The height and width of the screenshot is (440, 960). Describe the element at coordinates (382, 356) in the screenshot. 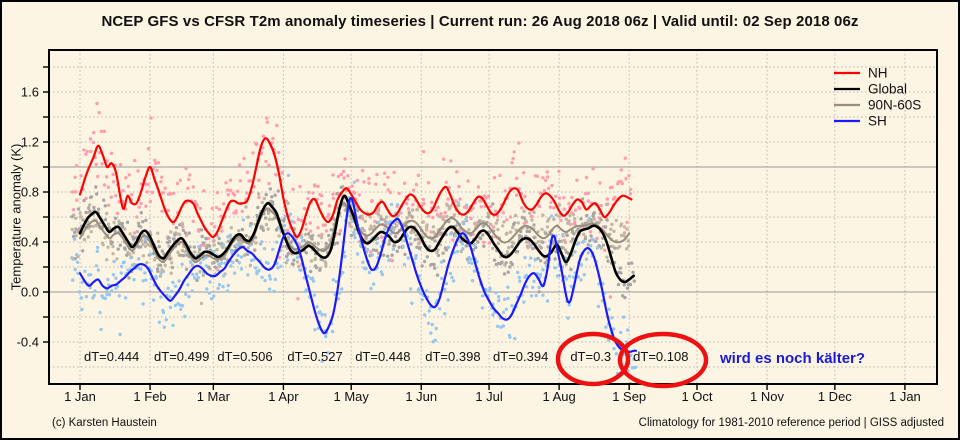

I see `dt-label: dT=0.448` at that location.